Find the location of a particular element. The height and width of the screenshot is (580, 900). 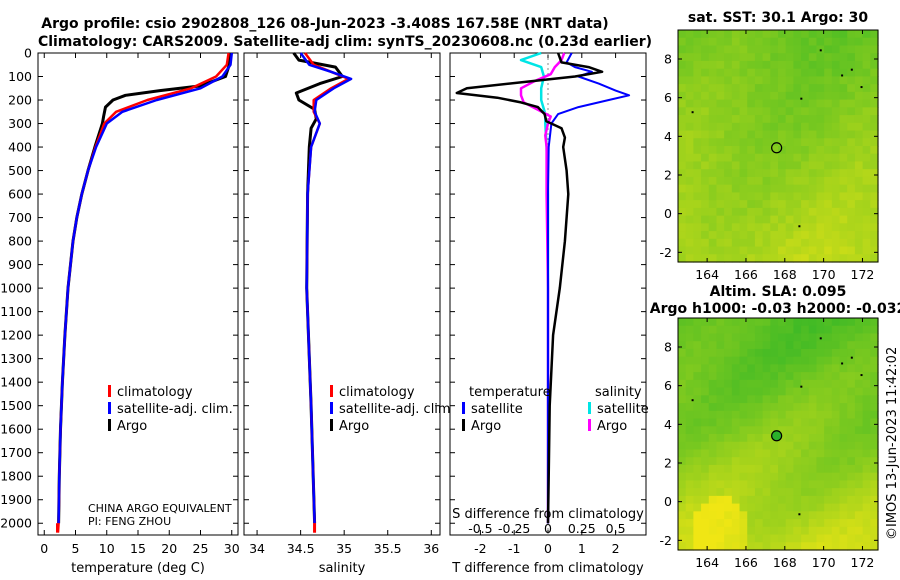

y-tick-label: 1400 is located at coordinates (16, 382).